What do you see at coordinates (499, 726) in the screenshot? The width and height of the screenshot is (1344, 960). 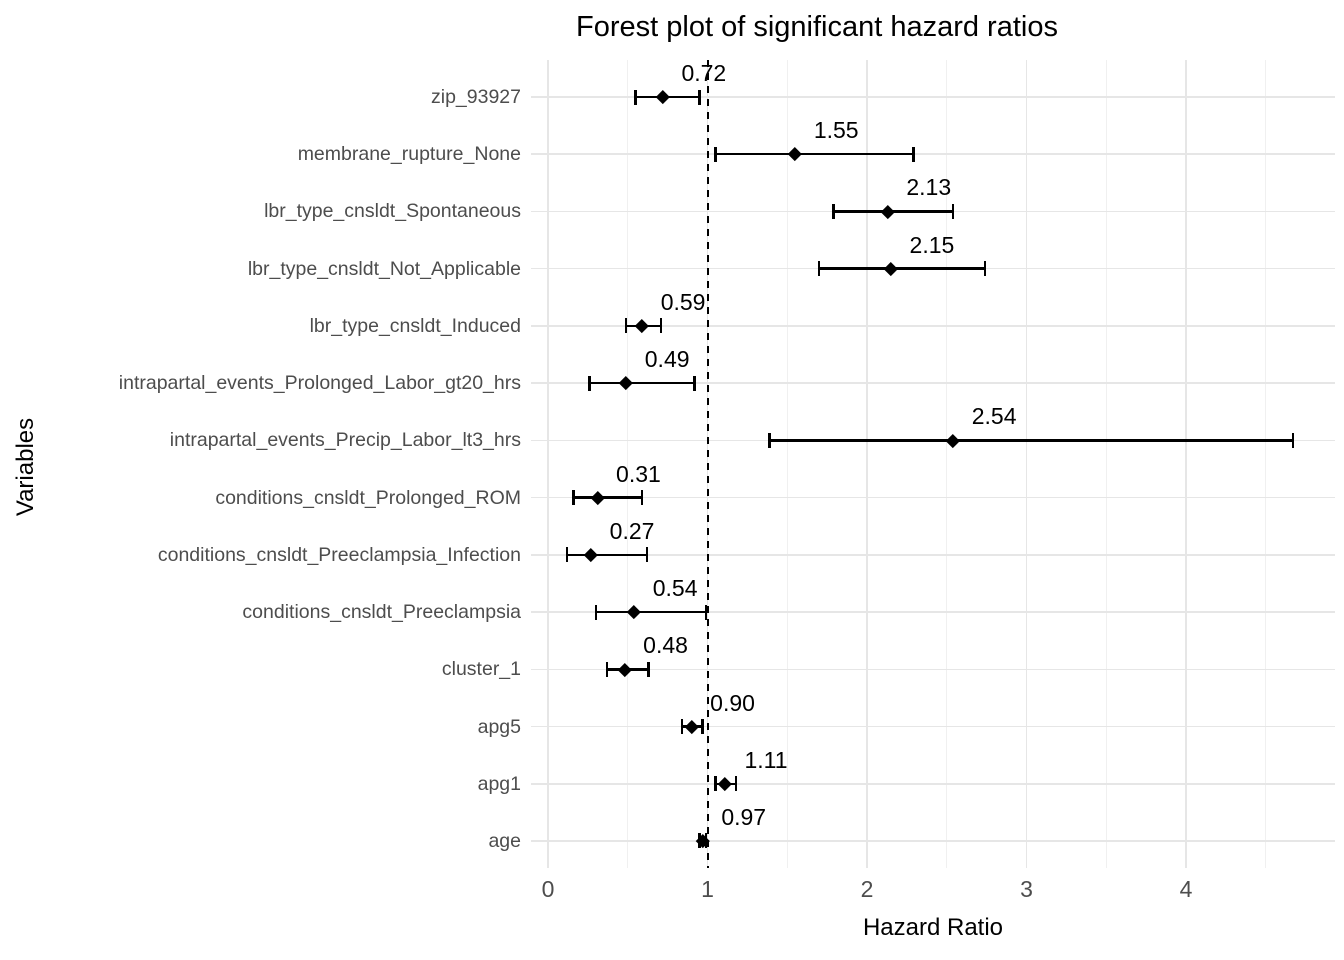 I see `y-tick-label: apg5` at bounding box center [499, 726].